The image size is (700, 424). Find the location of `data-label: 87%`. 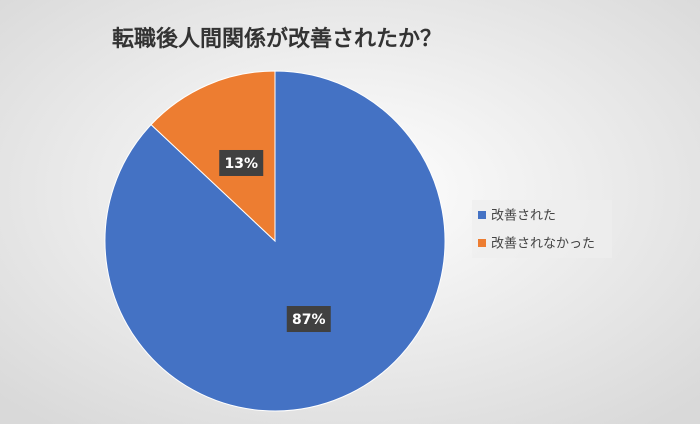

data-label: 87% is located at coordinates (309, 320).